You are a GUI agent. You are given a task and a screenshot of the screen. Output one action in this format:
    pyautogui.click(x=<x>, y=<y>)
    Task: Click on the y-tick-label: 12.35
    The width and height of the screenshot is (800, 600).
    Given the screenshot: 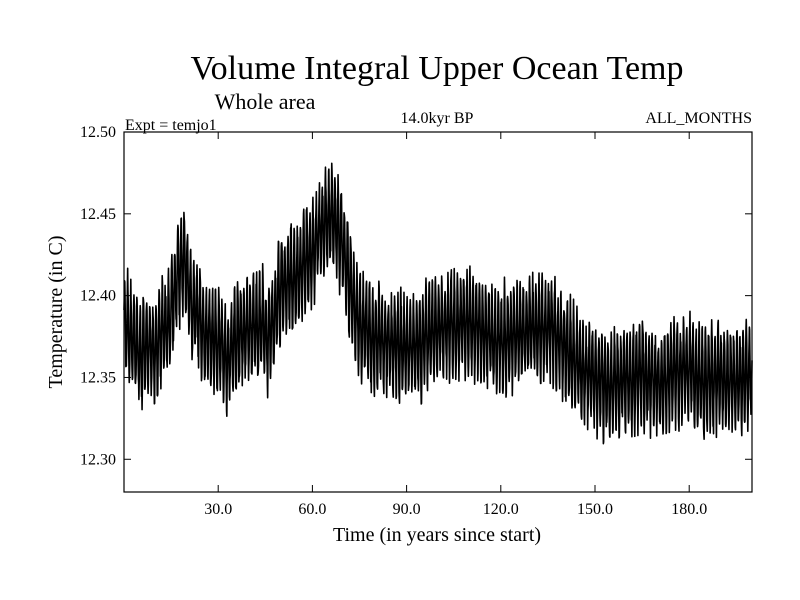 What is the action you would take?
    pyautogui.click(x=98, y=377)
    